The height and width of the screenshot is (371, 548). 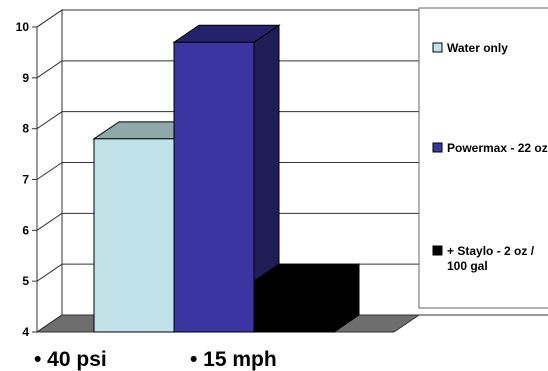 I want to click on legend-label-line: Water only, so click(x=477, y=48).